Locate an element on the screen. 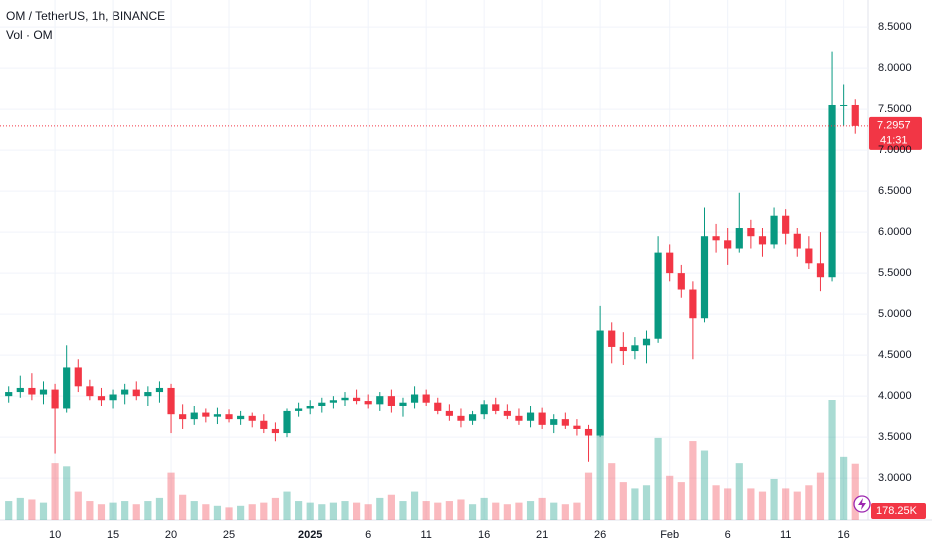  y-tick-label: 6.0000 is located at coordinates (895, 232).